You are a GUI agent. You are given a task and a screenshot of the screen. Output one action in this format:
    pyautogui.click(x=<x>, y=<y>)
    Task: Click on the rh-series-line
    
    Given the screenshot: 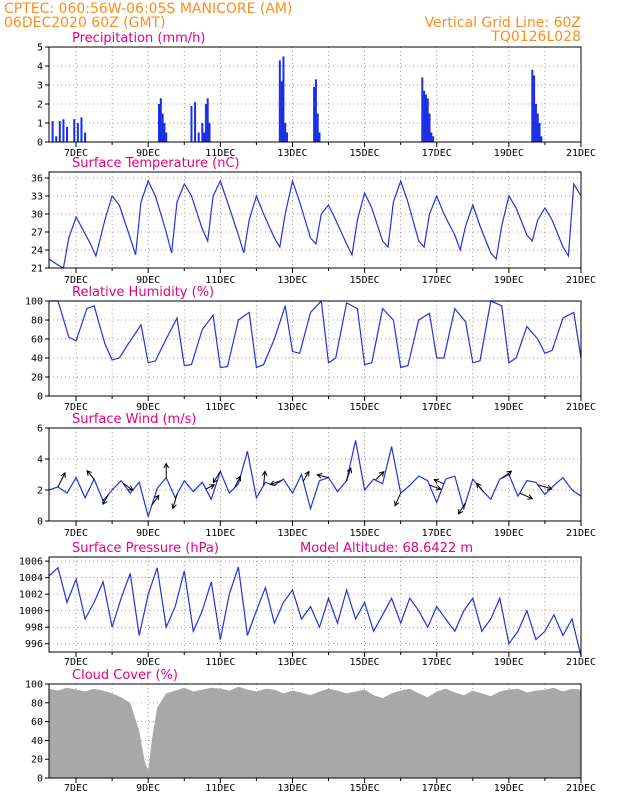 What is the action you would take?
    pyautogui.click(x=315, y=334)
    